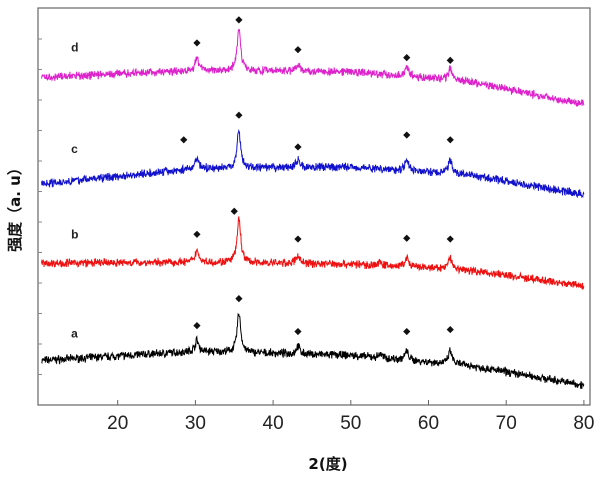  I want to click on x-tick-label: 80, so click(583, 423).